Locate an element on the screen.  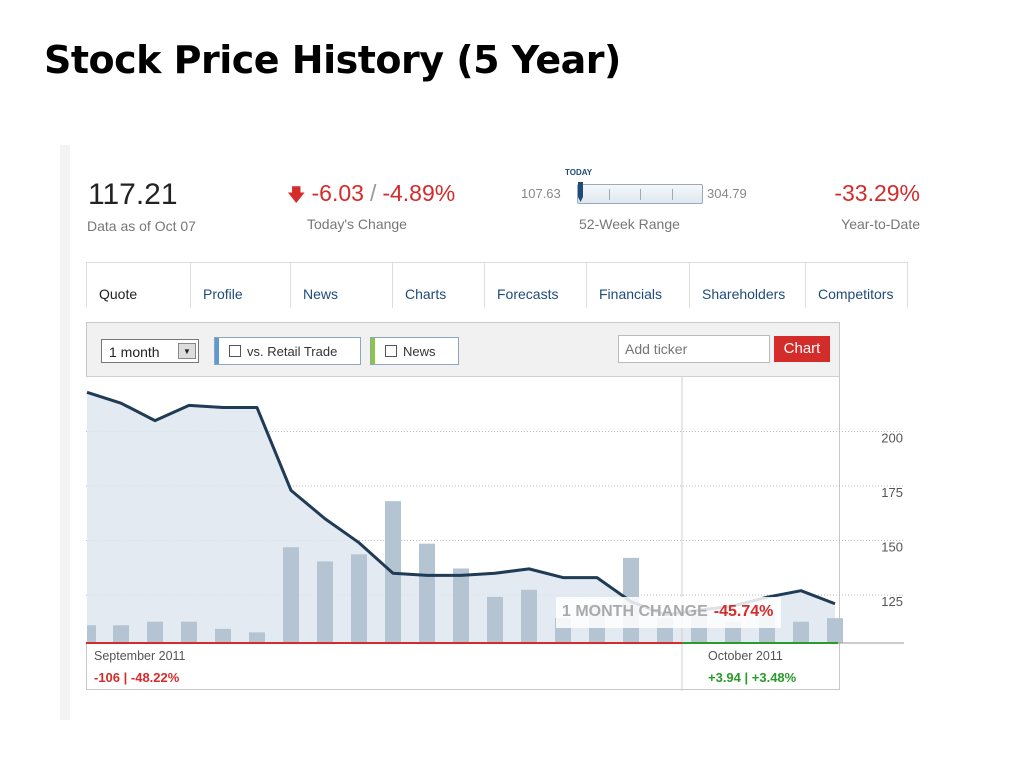
slide-title: Stock Price History (5 Year) is located at coordinates (332, 60).